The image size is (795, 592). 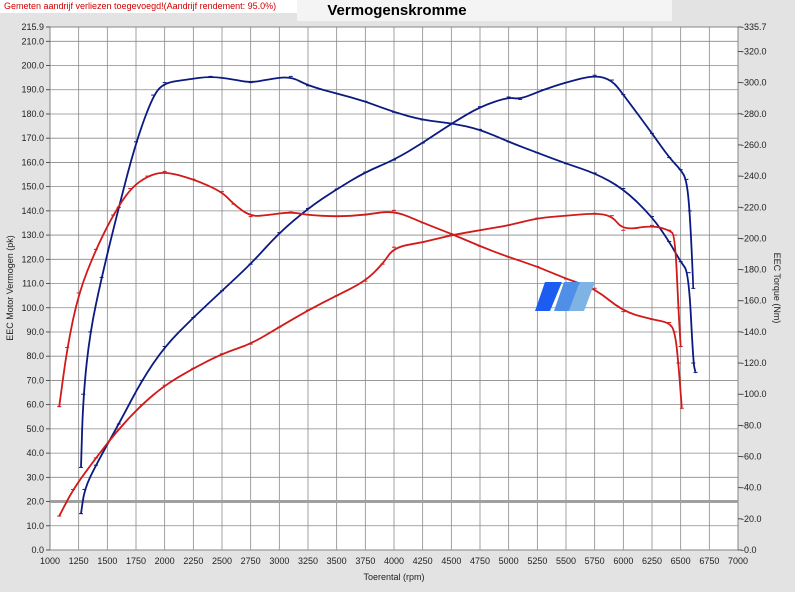 What do you see at coordinates (279, 561) in the screenshot?
I see `x-tick-label: 3000` at bounding box center [279, 561].